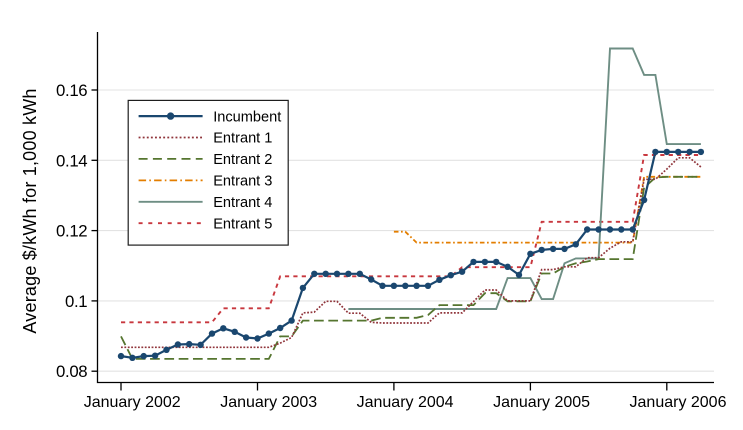 This screenshot has width=743, height=430. I want to click on svg-text: 0.14, so click(71, 160).